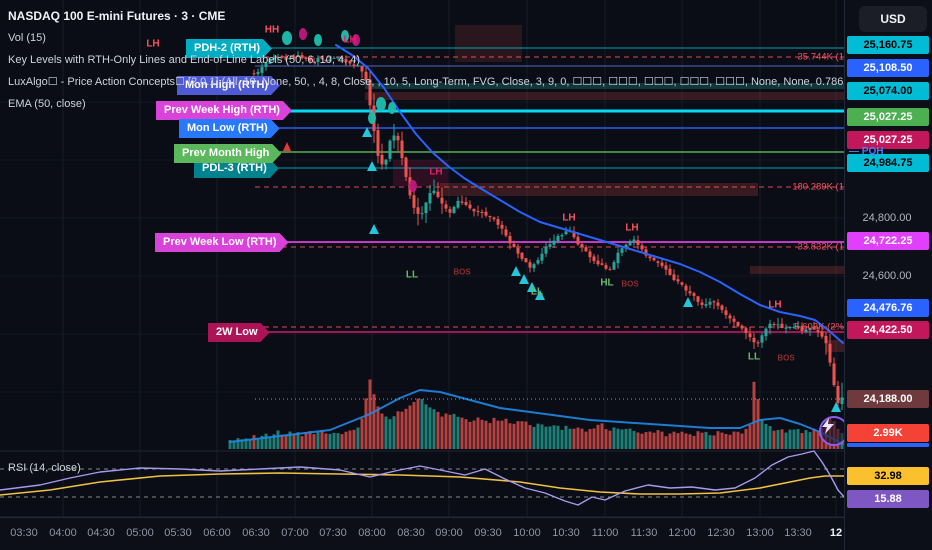  What do you see at coordinates (888, 91) in the screenshot?
I see `price-label-chip: 25,074.00` at bounding box center [888, 91].